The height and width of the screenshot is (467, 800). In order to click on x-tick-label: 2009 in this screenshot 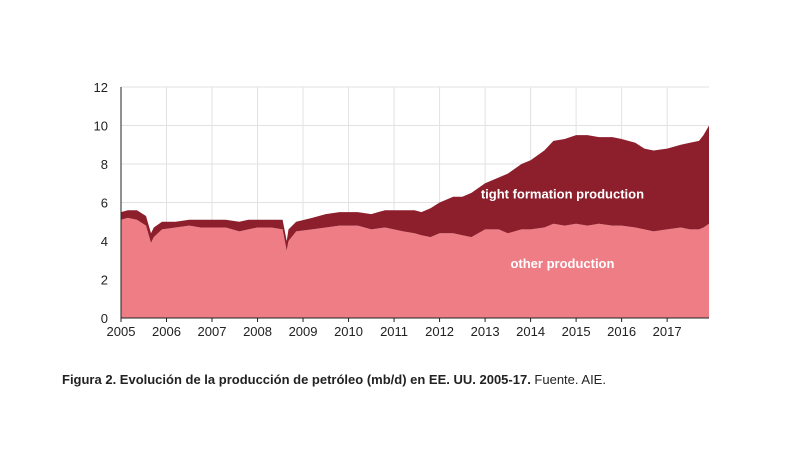, I will do `click(303, 331)`.